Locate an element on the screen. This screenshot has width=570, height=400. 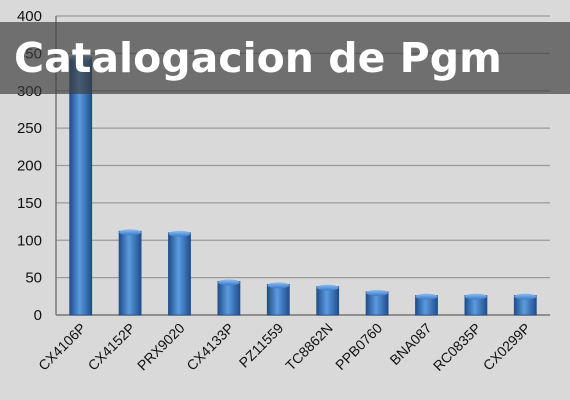
bar-CX4152P is located at coordinates (130, 273).